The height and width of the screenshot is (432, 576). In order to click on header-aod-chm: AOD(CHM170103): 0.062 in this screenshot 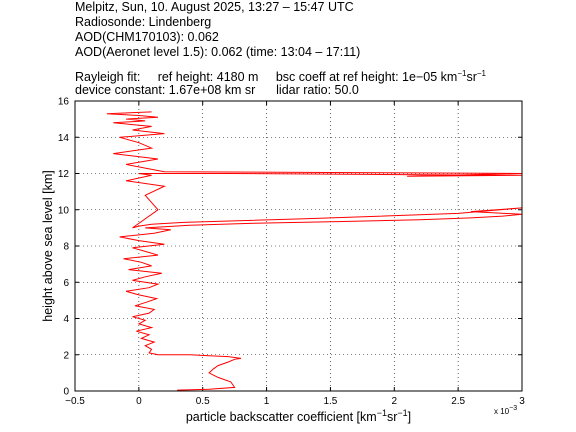, I will do `click(147, 37)`.